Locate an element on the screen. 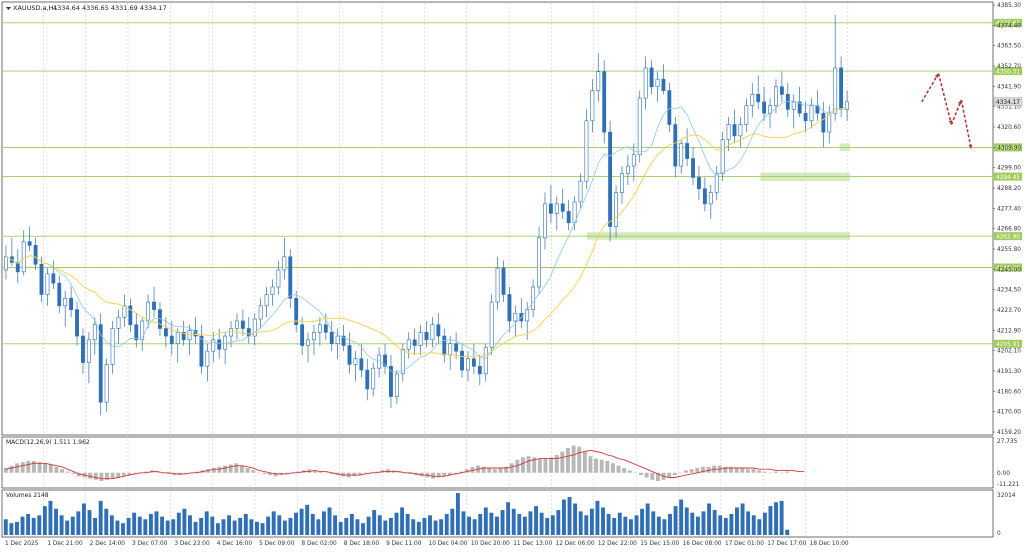  price-tick-label: 4212.90 is located at coordinates (1009, 331).